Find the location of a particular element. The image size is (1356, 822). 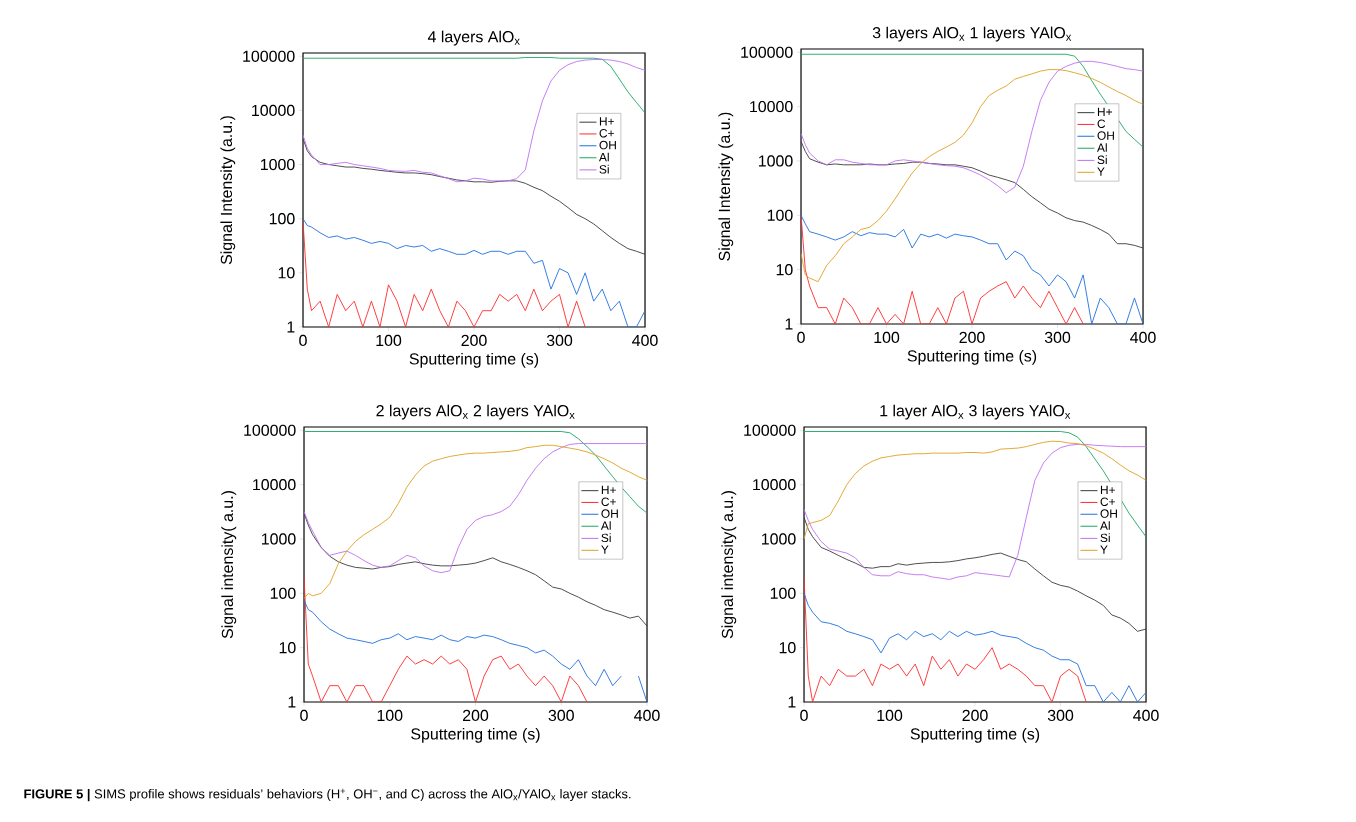

chart-title: 4 layers AlO$_{x}$ is located at coordinates (473, 38).